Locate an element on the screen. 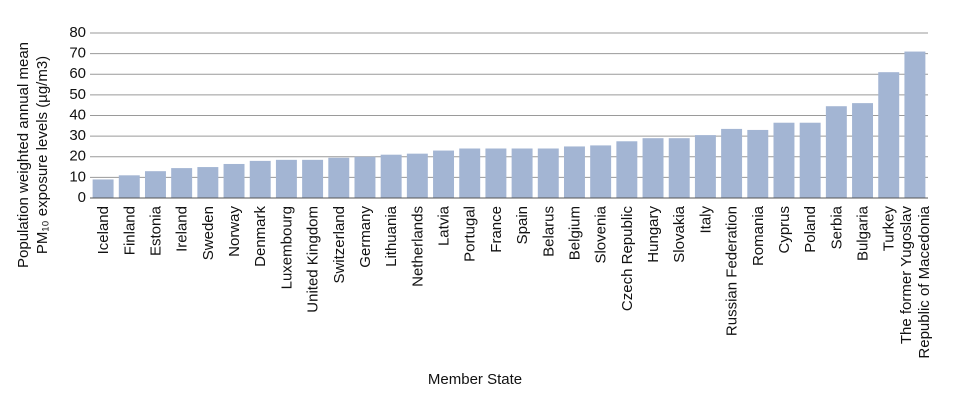  x-tick-label: Luxembourg is located at coordinates (286, 247).